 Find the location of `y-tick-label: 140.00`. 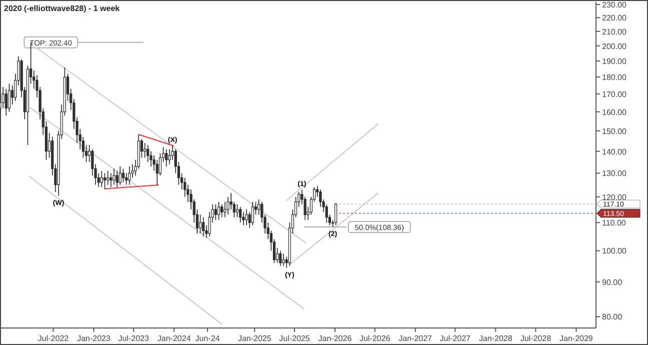

y-tick-label: 140.00 is located at coordinates (615, 151).